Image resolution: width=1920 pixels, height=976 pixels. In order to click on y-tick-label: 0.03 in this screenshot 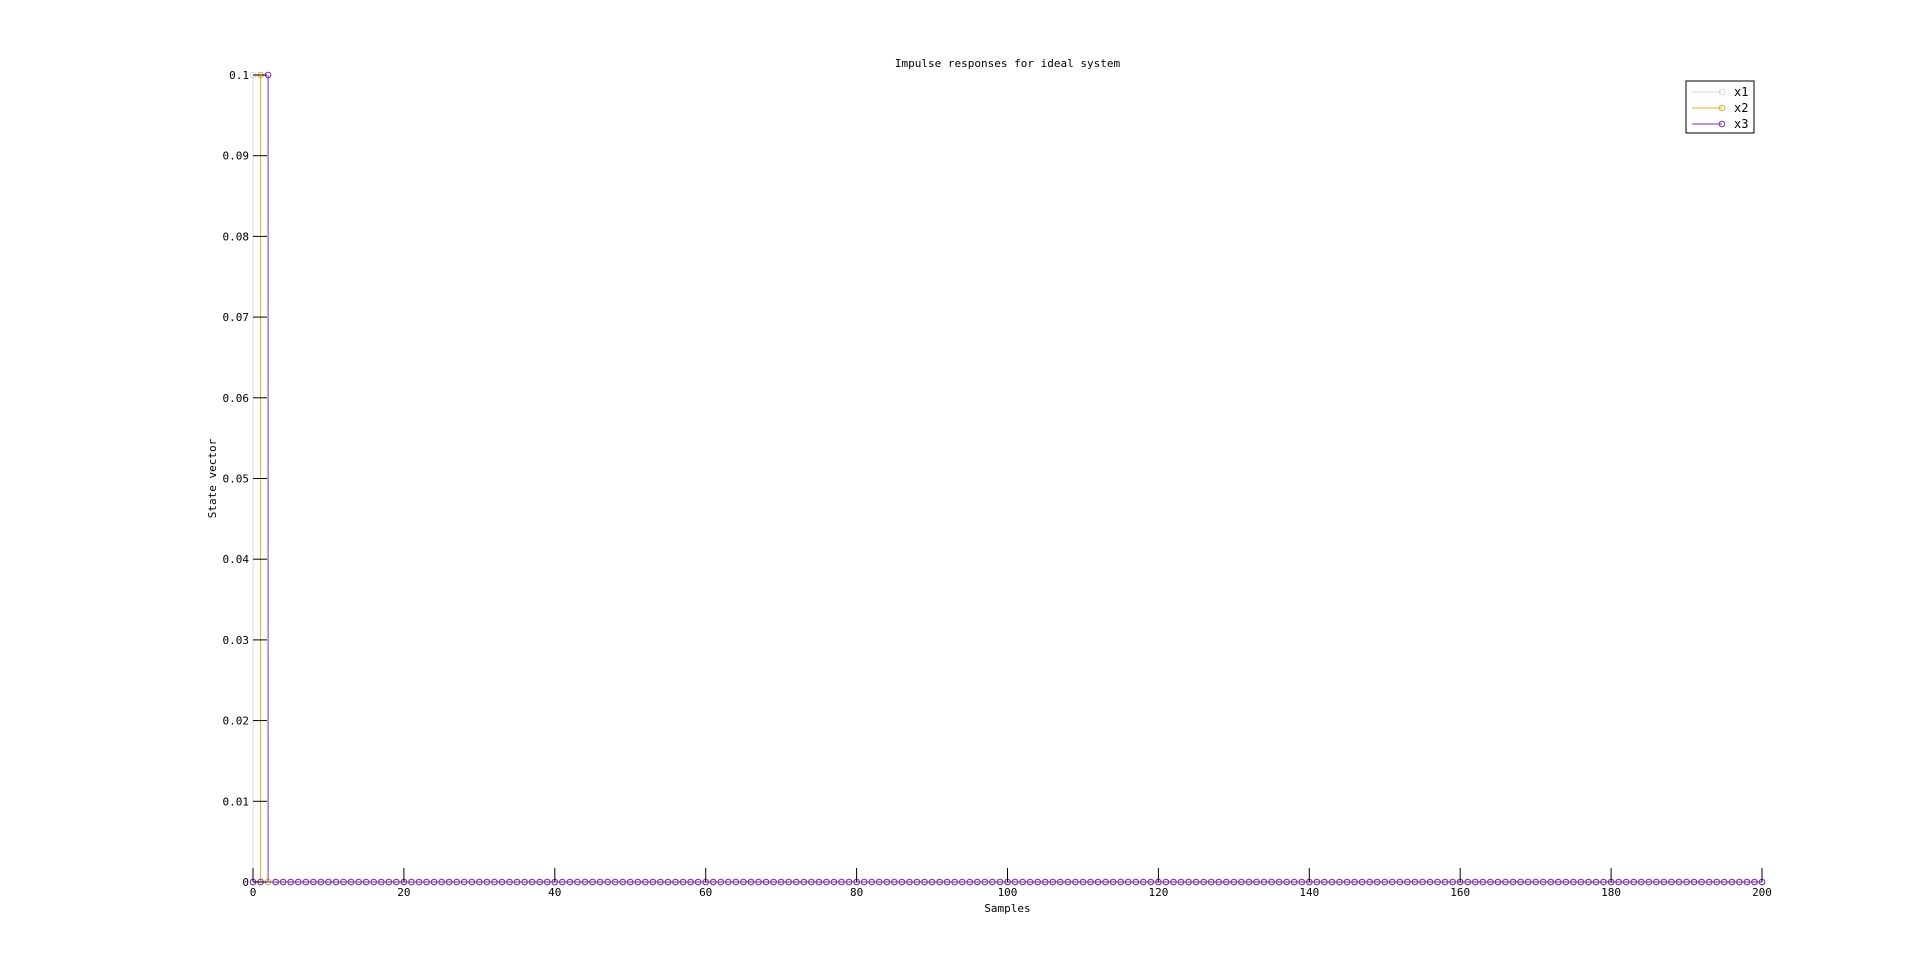, I will do `click(236, 640)`.